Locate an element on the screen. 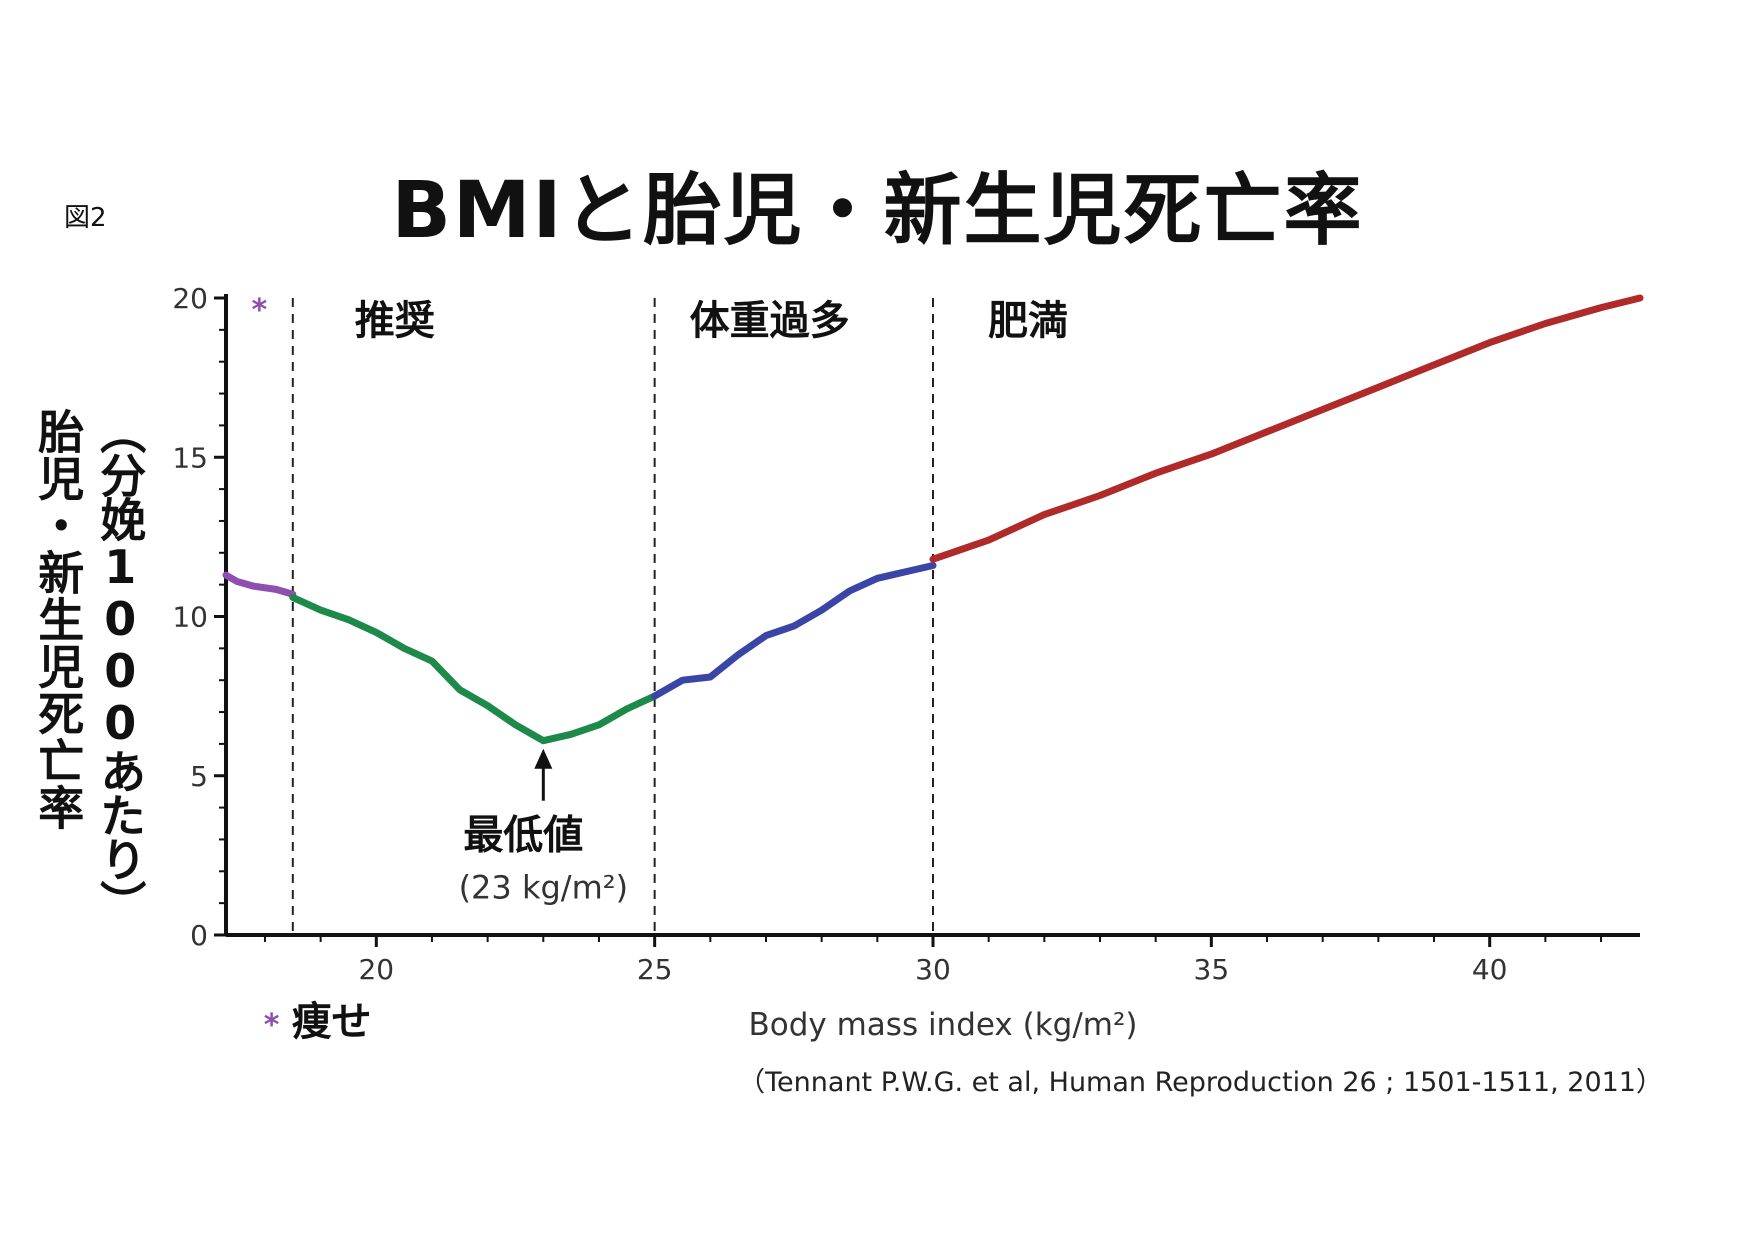  region-label: 肥満 is located at coordinates (1028, 321).